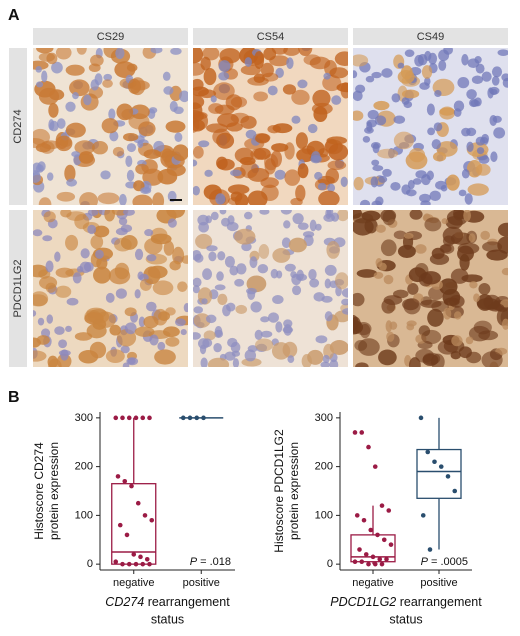  What do you see at coordinates (324, 515) in the screenshot?
I see `y-tick-label: 100` at bounding box center [324, 515].